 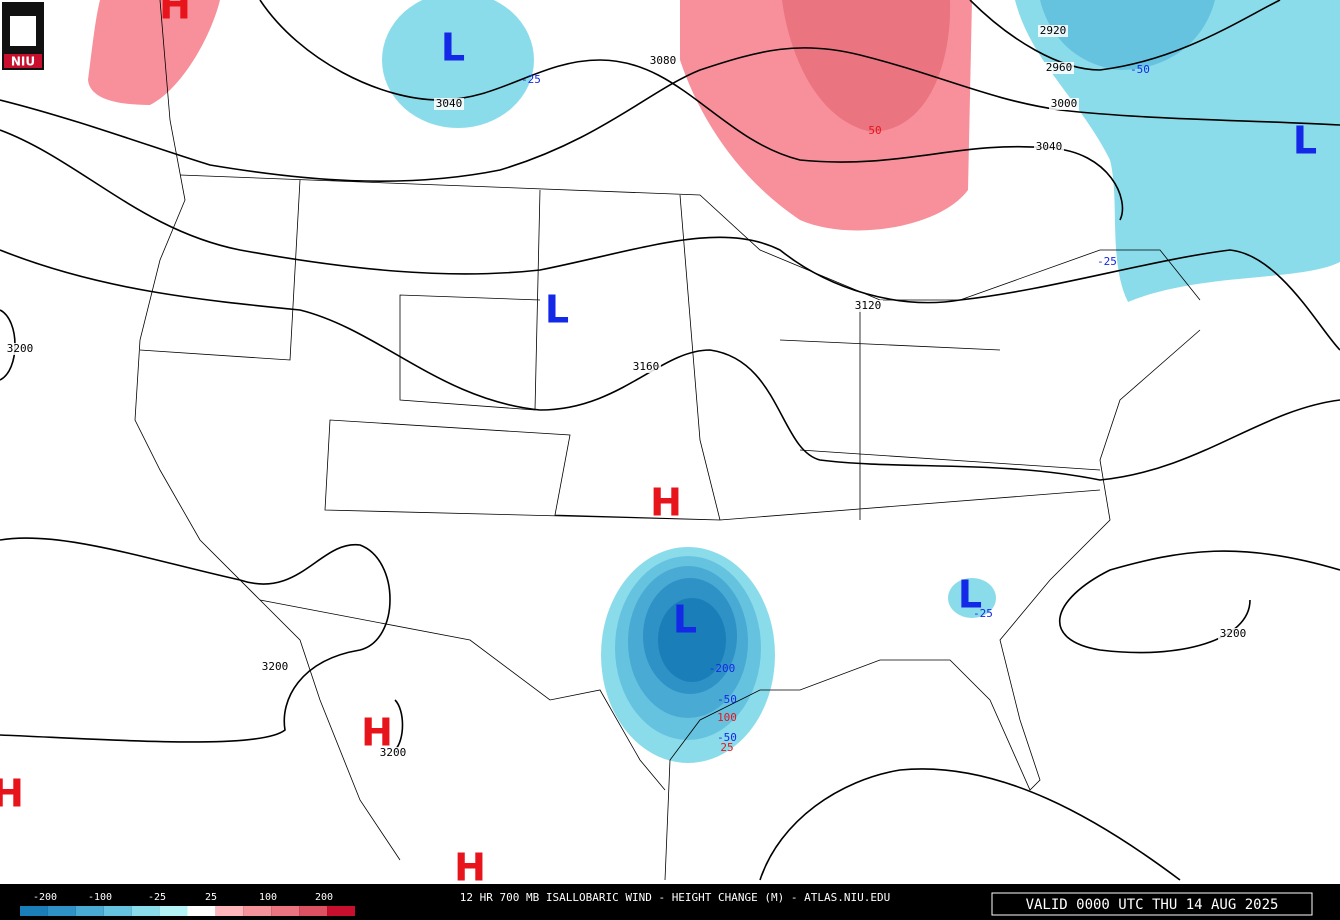 I want to click on change-label: -200, so click(x=722, y=668).